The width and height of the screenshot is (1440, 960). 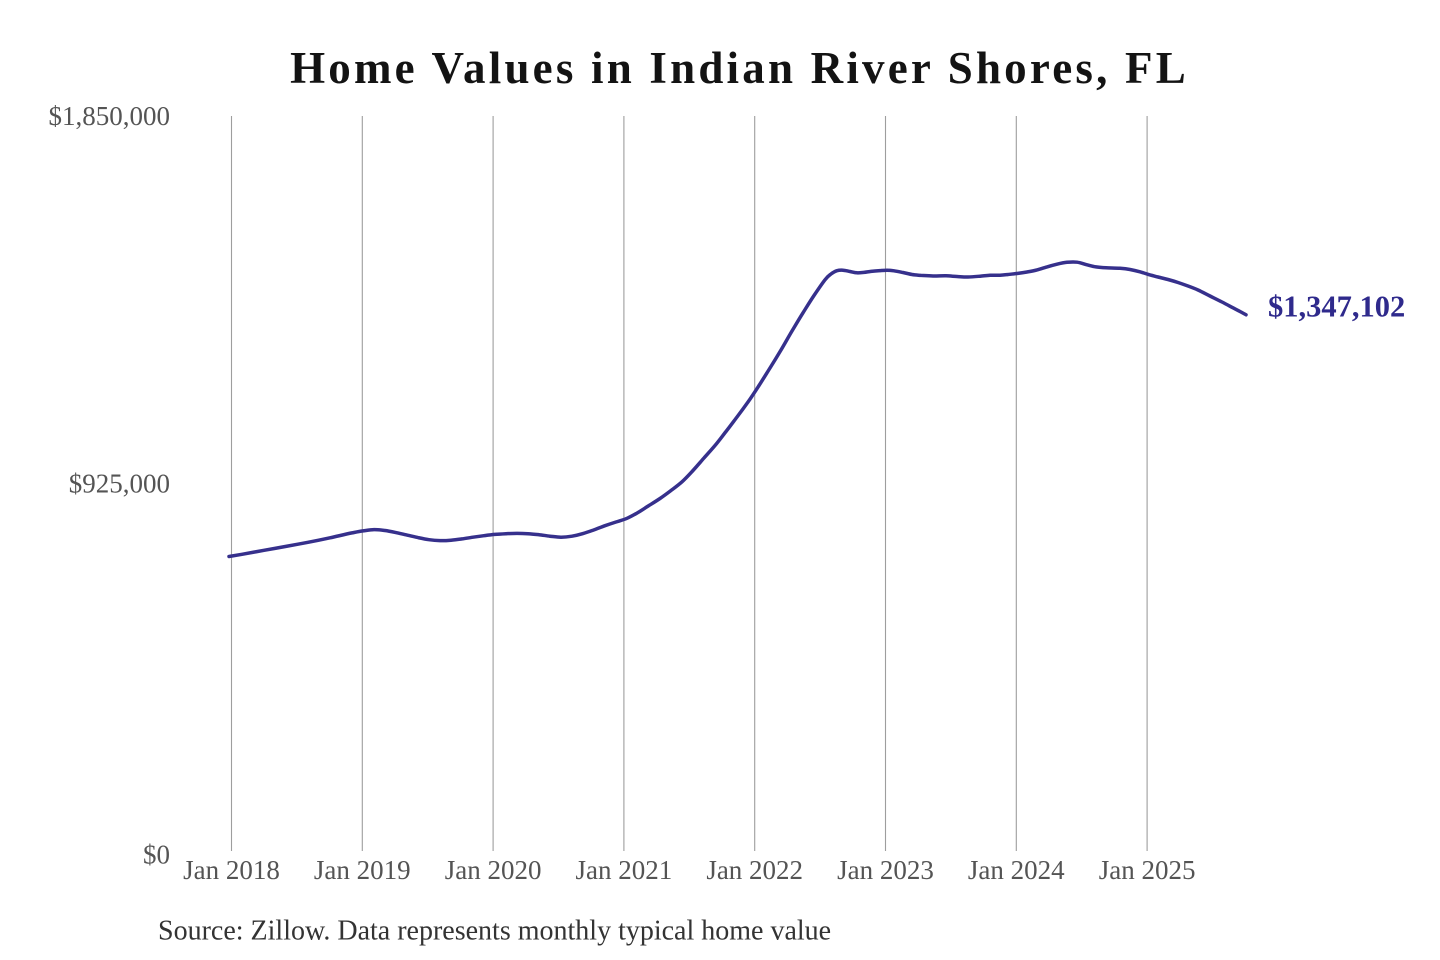 What do you see at coordinates (754, 870) in the screenshot?
I see `svg-text: Jan 2022` at bounding box center [754, 870].